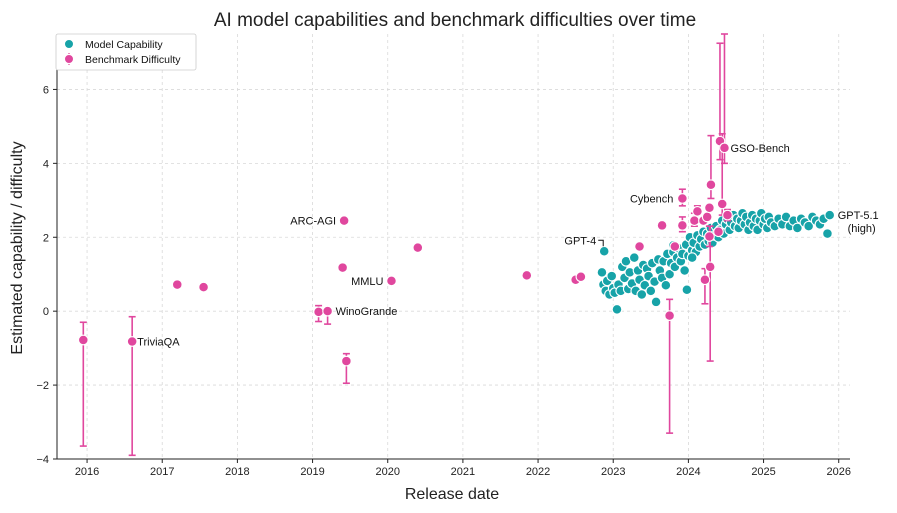  What do you see at coordinates (387, 472) in the screenshot?
I see `x-tick-label: 2020` at bounding box center [387, 472].